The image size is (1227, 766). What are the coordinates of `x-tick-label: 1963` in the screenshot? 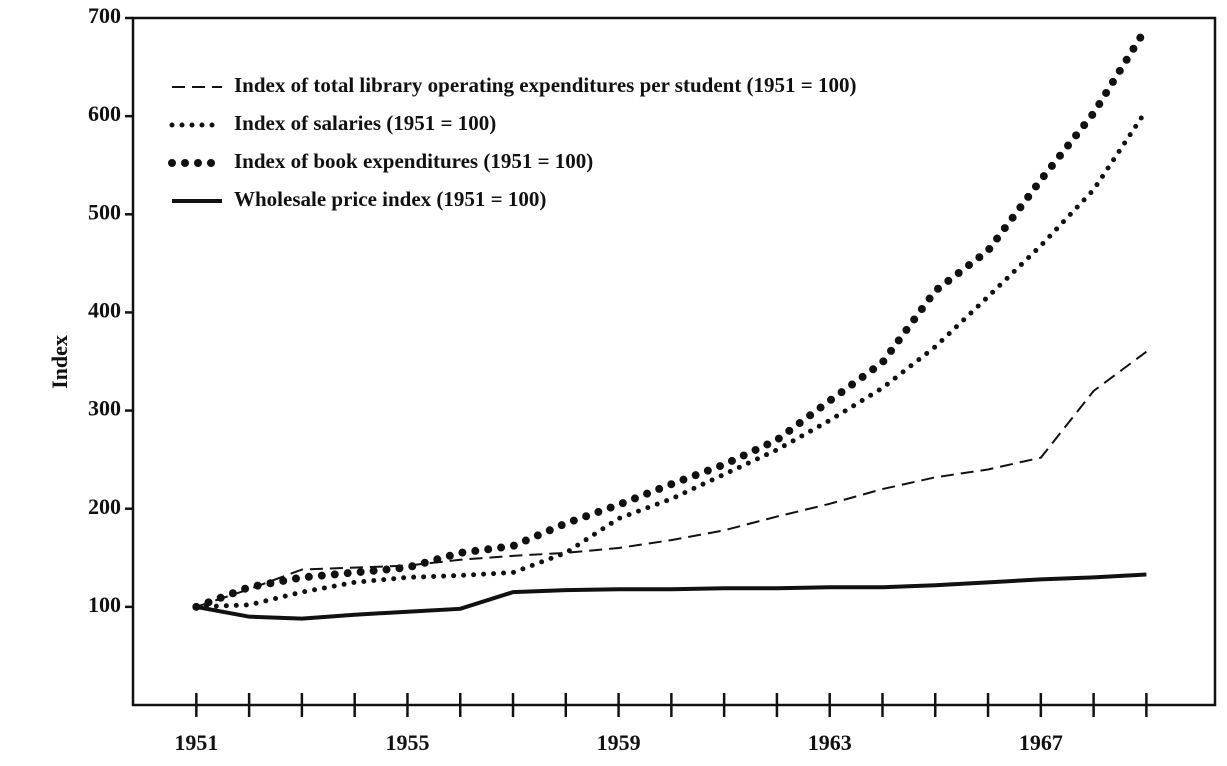 It's located at (830, 742).